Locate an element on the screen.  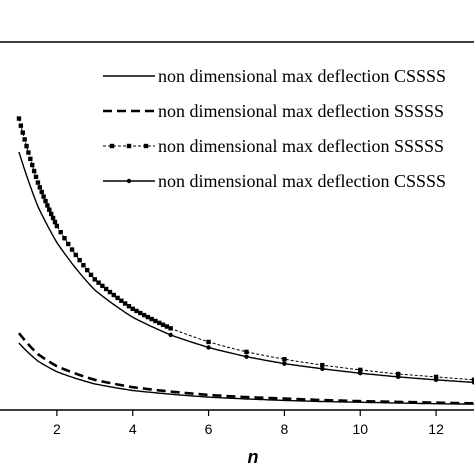
x-tick-label: 10 is located at coordinates (360, 429).